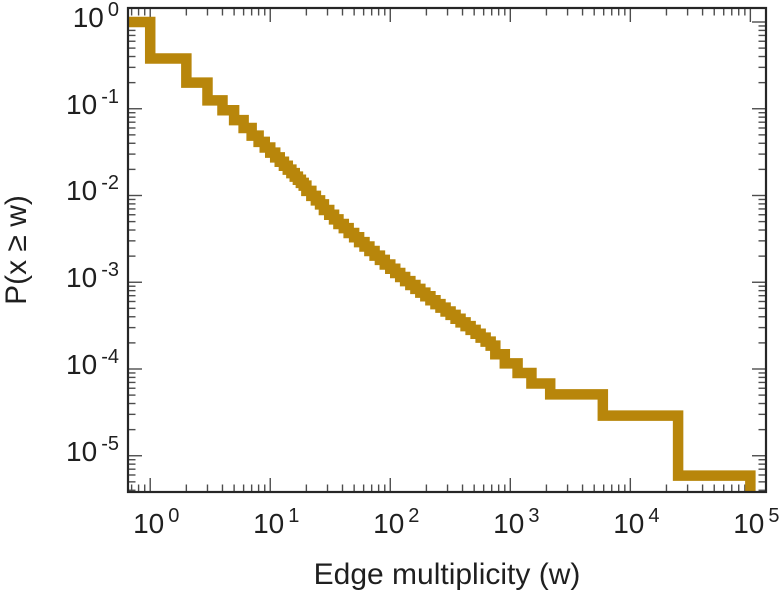  I want to click on tick-exponent: 3, so click(534, 516).